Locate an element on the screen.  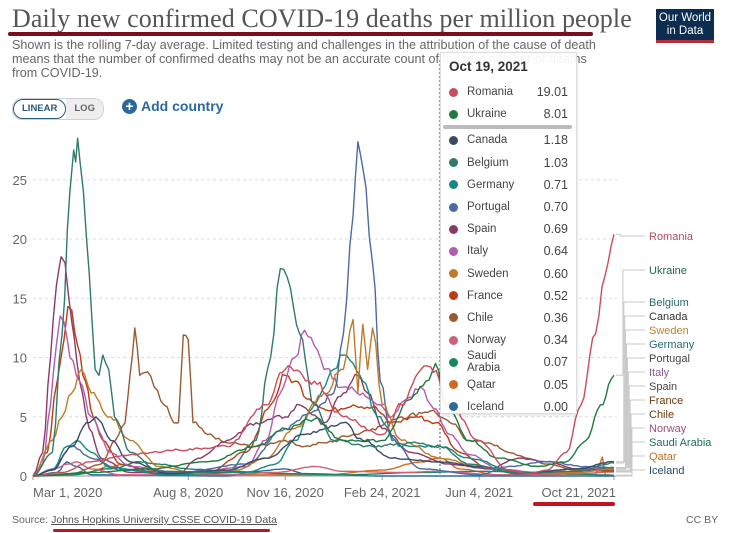
add-country-button: + Add country is located at coordinates (172, 106).